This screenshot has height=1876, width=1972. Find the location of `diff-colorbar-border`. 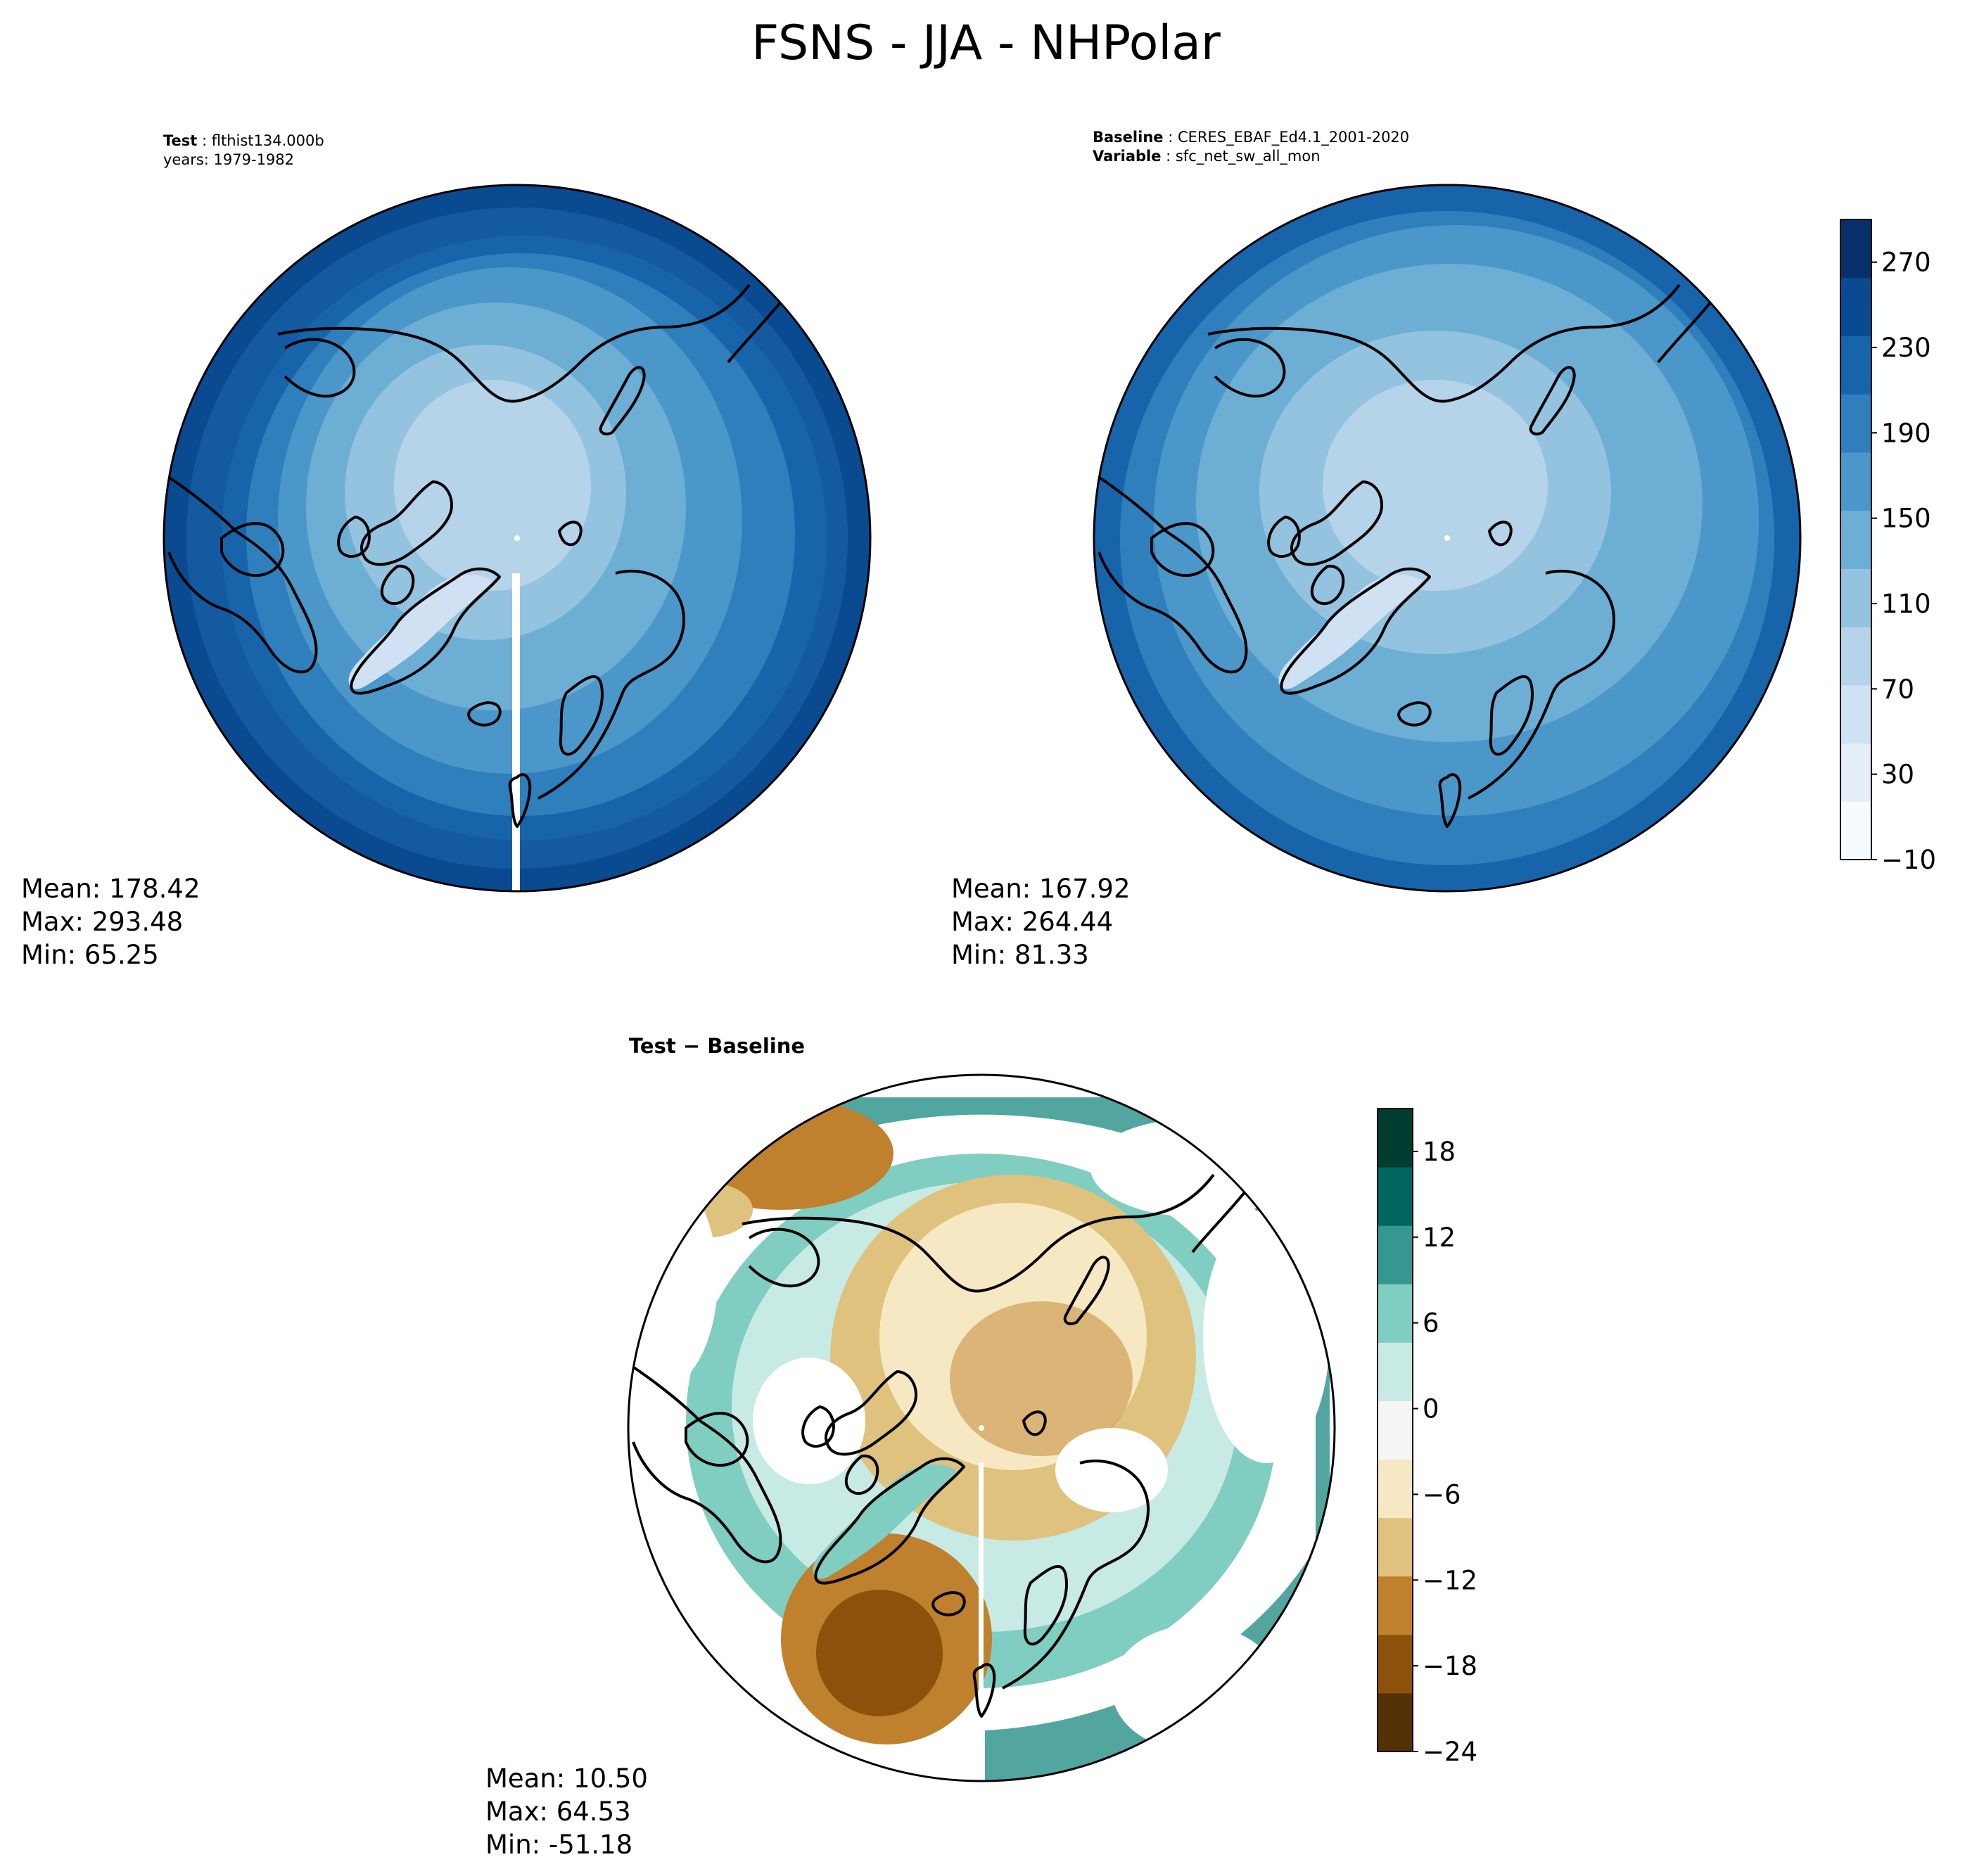

diff-colorbar-border is located at coordinates (1395, 1430).